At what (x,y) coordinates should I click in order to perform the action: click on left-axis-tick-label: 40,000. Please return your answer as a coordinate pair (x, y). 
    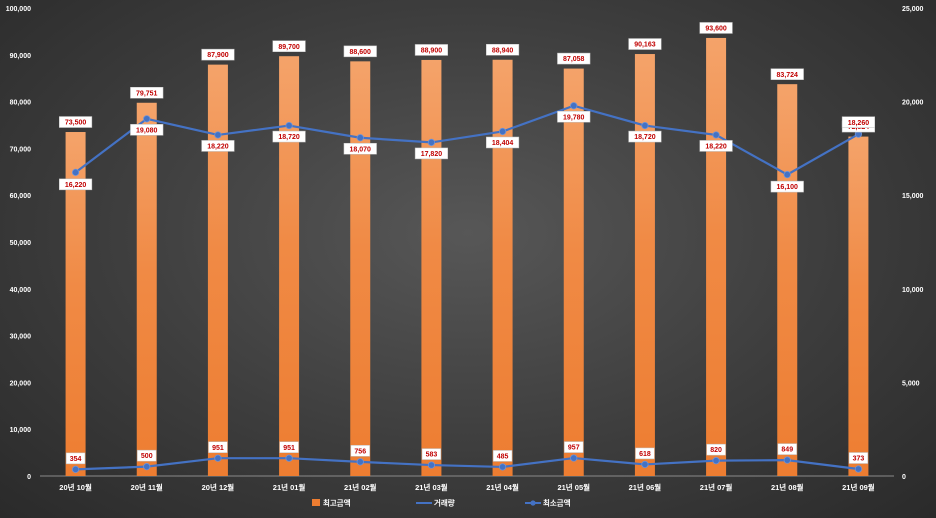
    Looking at the image, I should click on (21, 290).